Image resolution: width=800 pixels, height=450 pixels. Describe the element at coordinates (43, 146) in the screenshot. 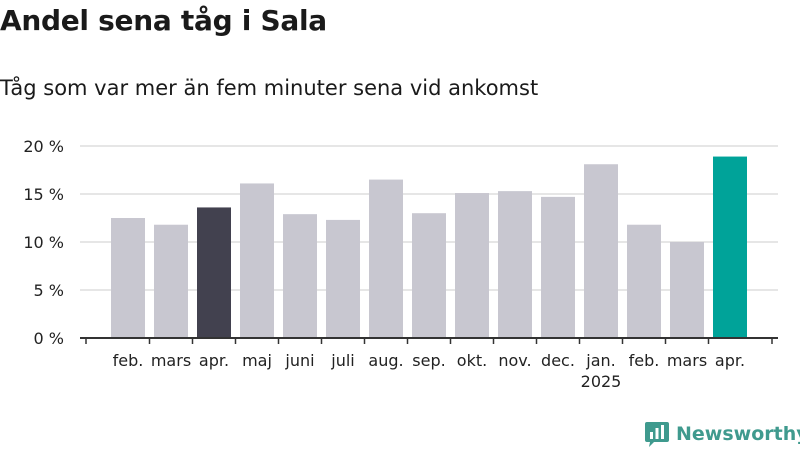

I see `y-tick-label: 20 %` at that location.